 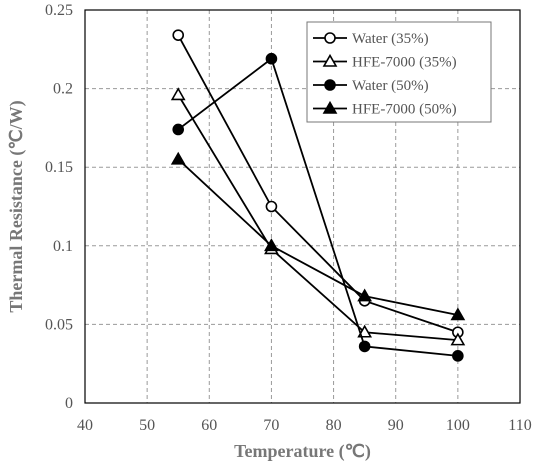 What do you see at coordinates (209, 425) in the screenshot?
I see `x-tick-label: 60` at bounding box center [209, 425].